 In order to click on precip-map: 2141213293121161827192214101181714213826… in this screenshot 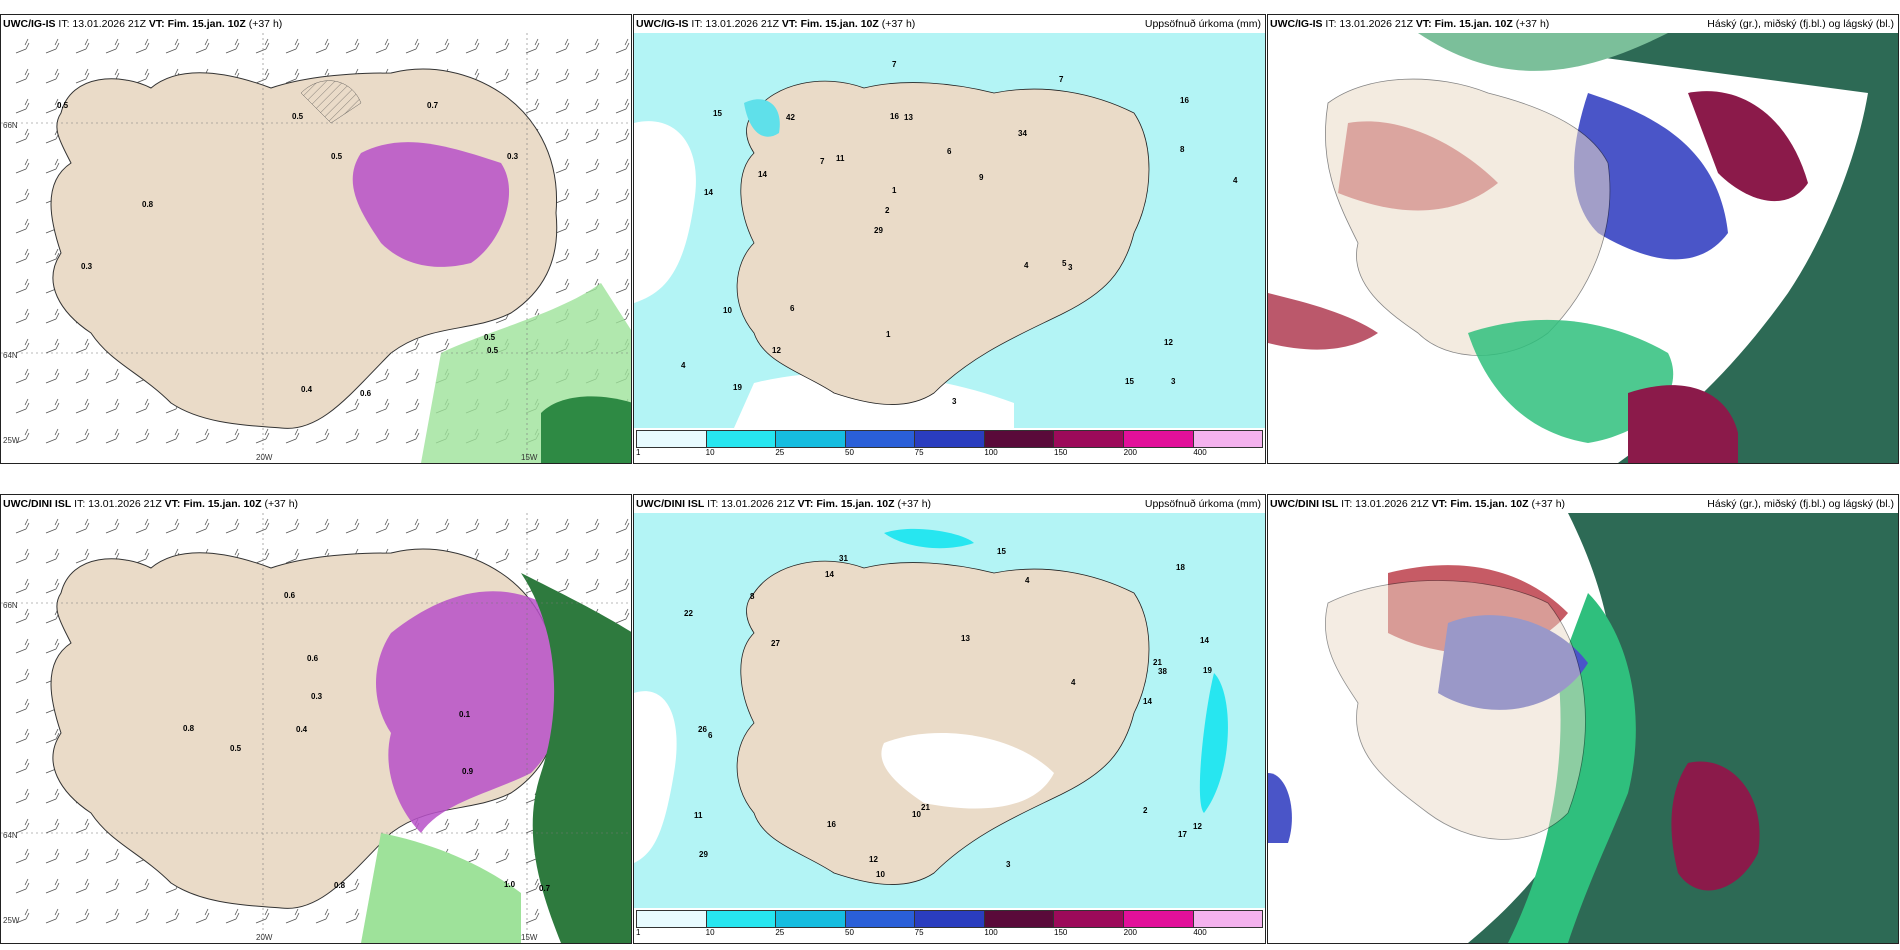, I will do `click(949, 710)`.